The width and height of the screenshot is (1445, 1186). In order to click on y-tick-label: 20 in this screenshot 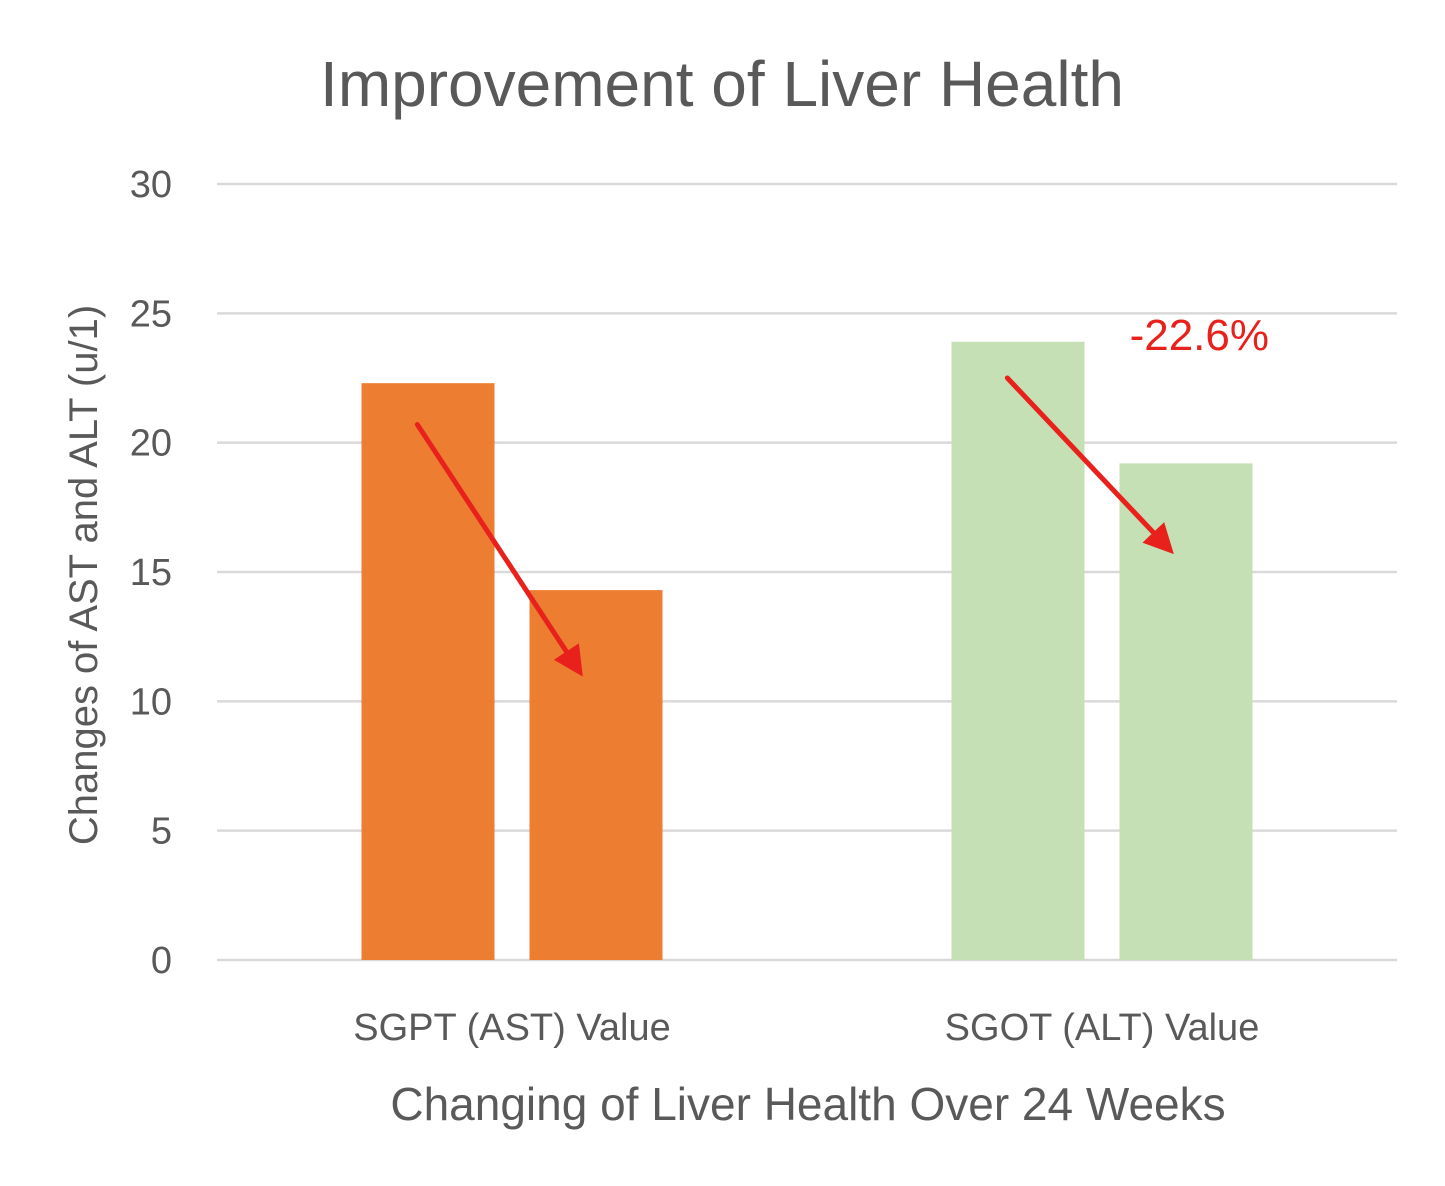, I will do `click(151, 444)`.